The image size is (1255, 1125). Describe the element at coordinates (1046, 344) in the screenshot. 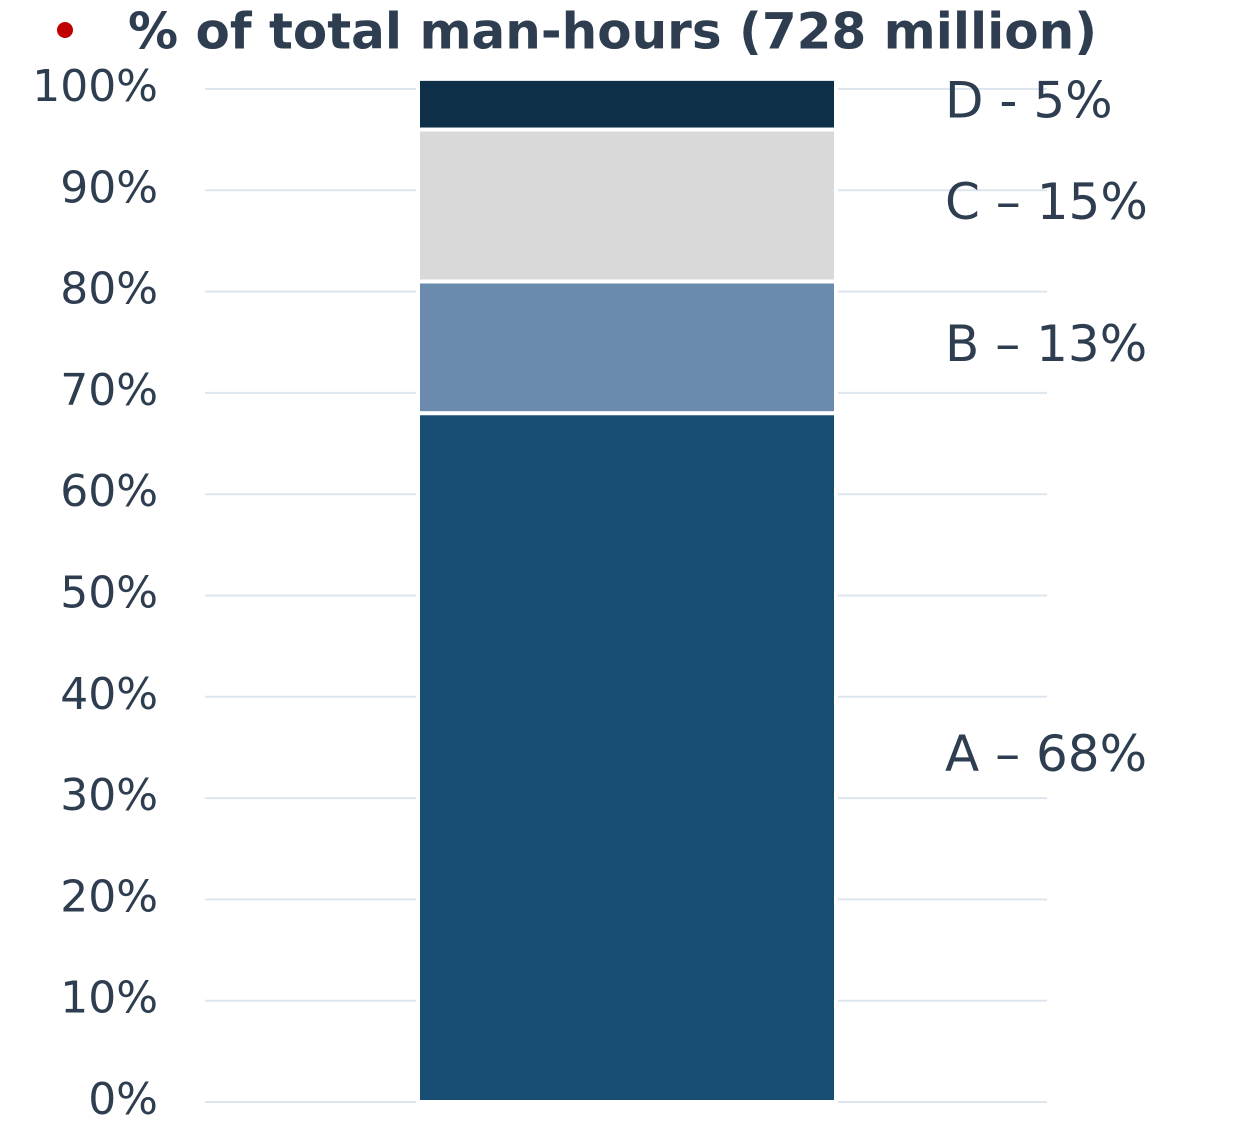

I see `data-label: B – 13%` at that location.